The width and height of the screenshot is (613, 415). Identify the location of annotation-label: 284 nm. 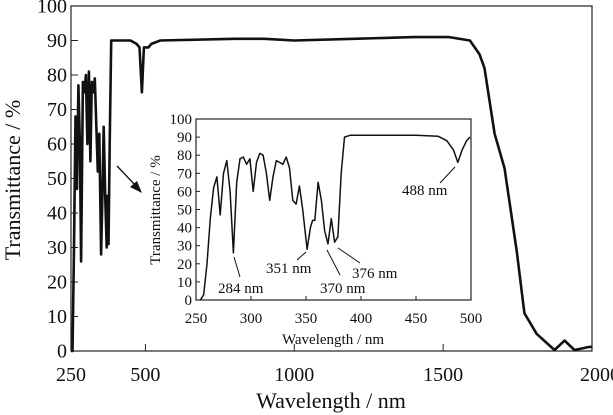
(241, 289).